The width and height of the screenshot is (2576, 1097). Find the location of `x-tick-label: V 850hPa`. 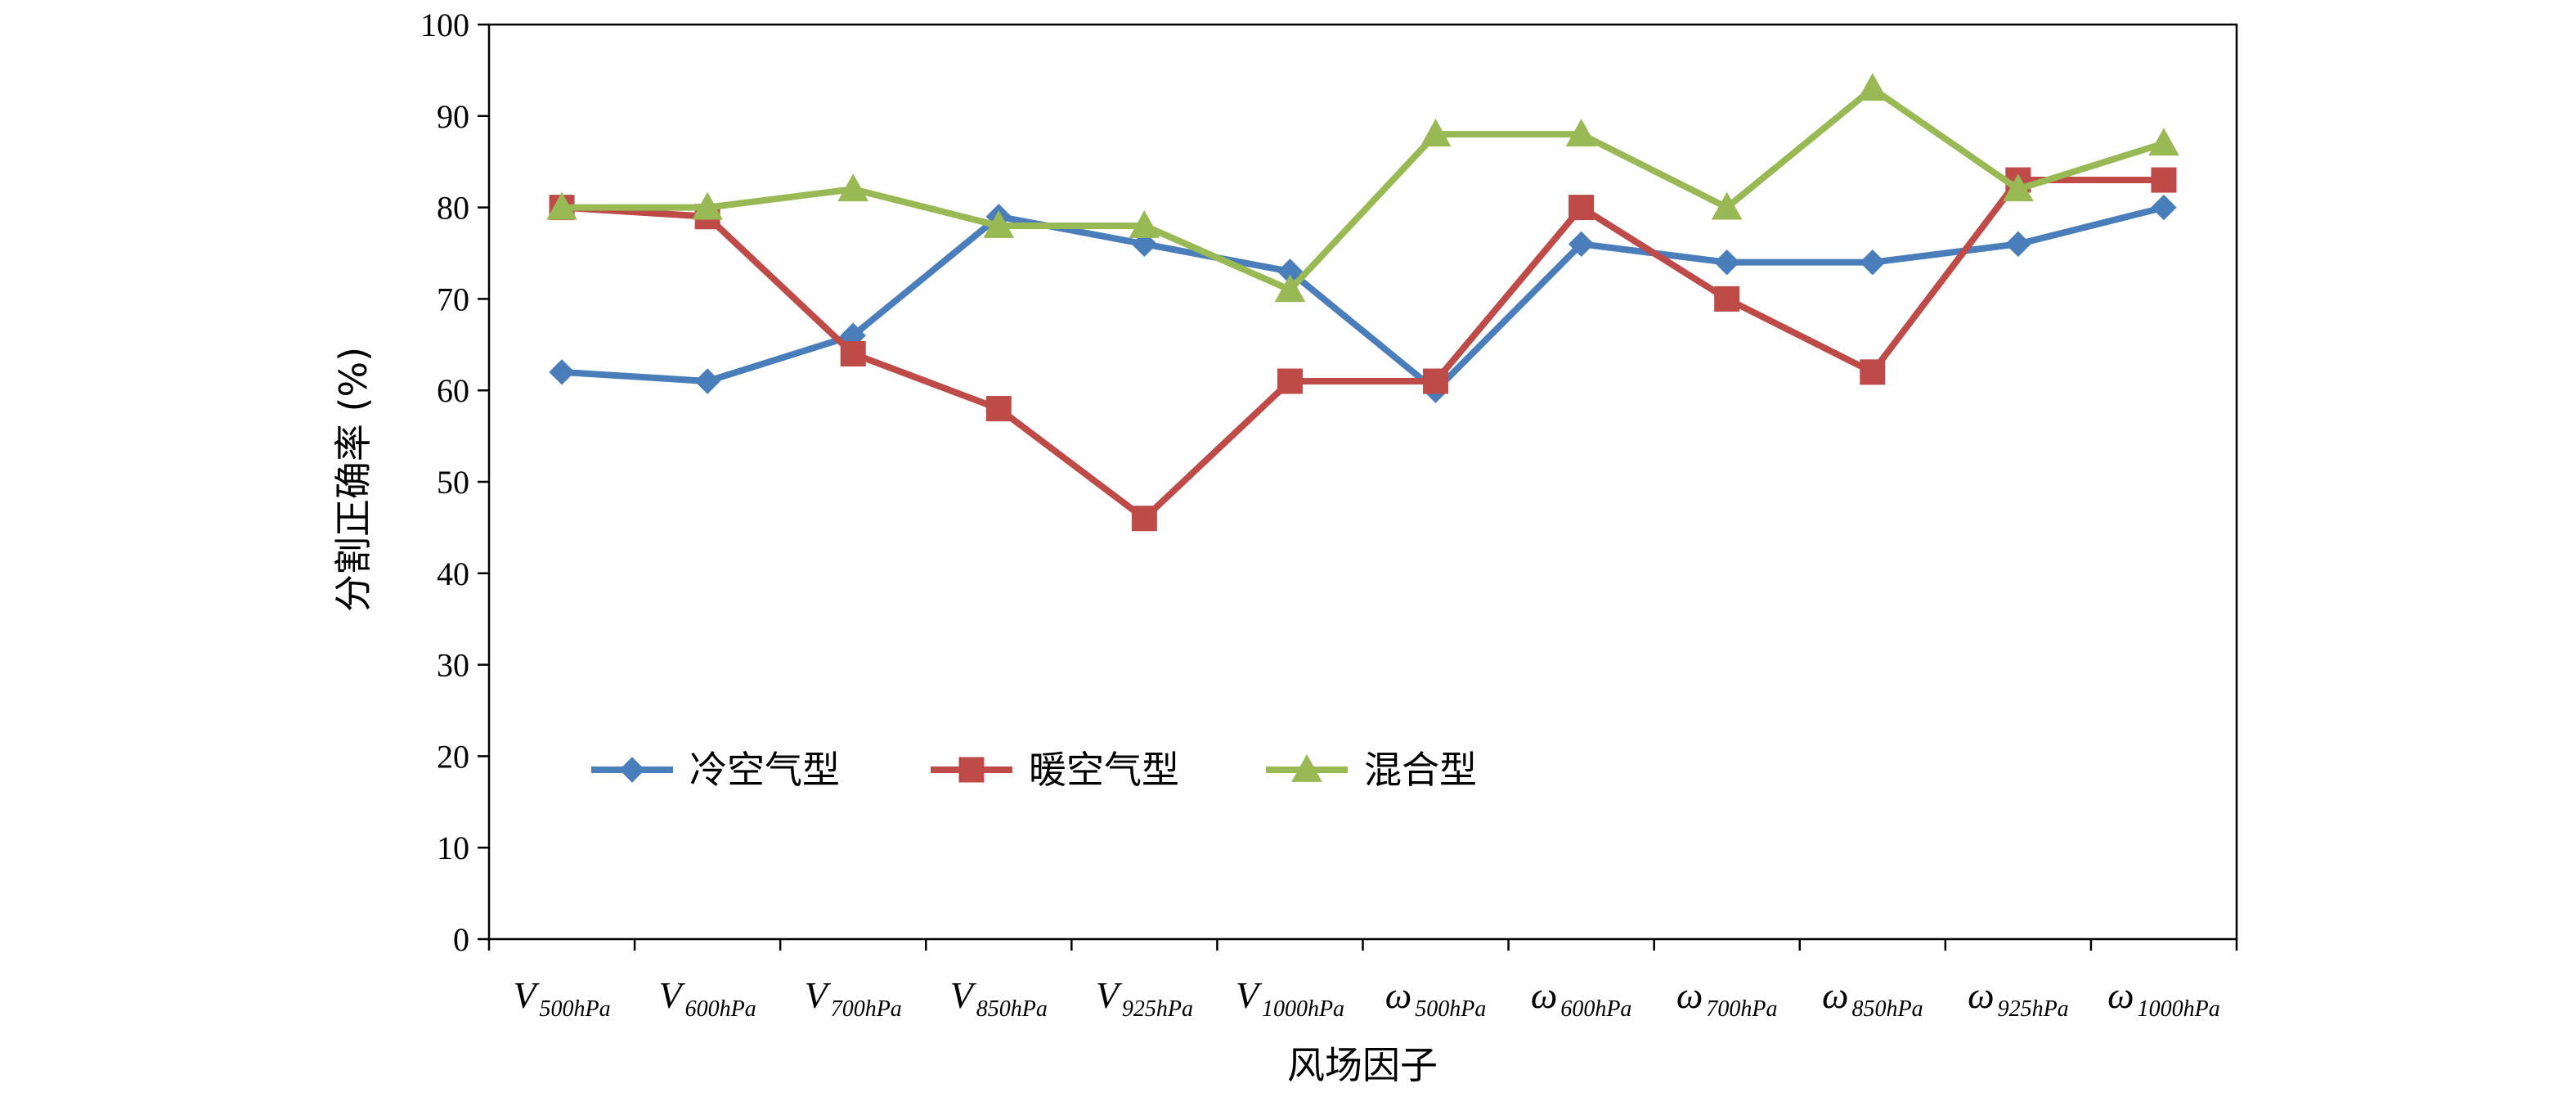

x-tick-label: V 850hPa is located at coordinates (999, 998).